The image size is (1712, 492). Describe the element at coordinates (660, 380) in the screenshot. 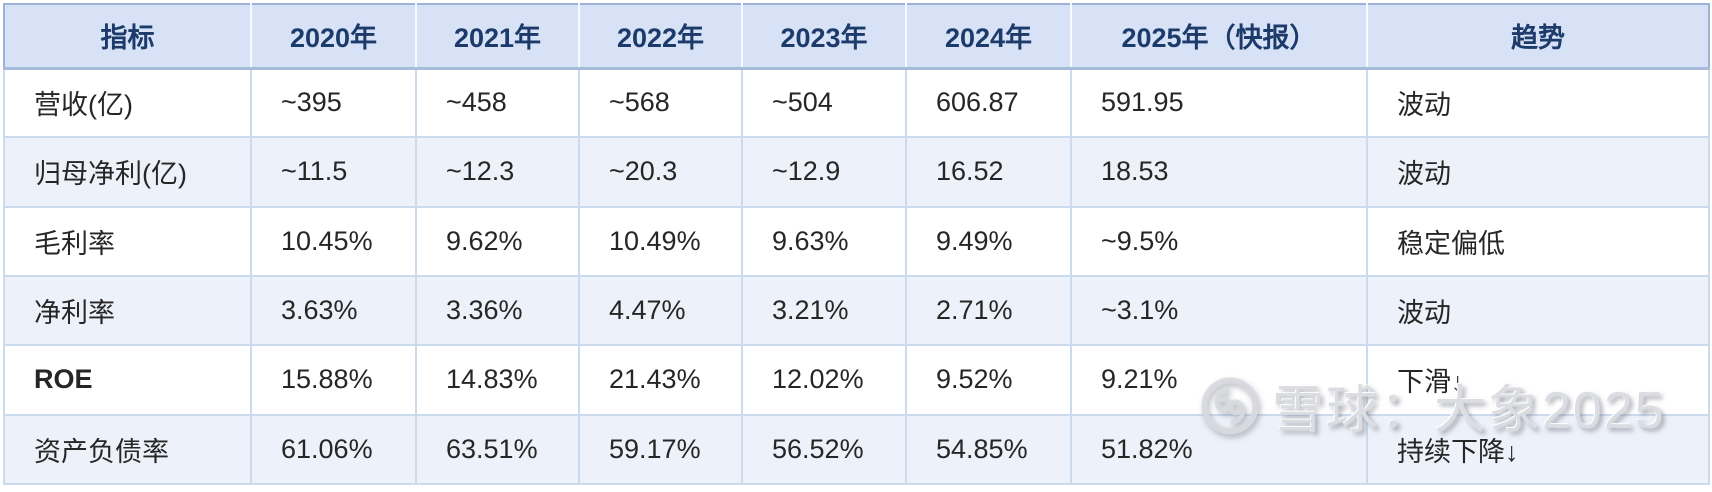

I see `value-cell: 21.43%` at that location.